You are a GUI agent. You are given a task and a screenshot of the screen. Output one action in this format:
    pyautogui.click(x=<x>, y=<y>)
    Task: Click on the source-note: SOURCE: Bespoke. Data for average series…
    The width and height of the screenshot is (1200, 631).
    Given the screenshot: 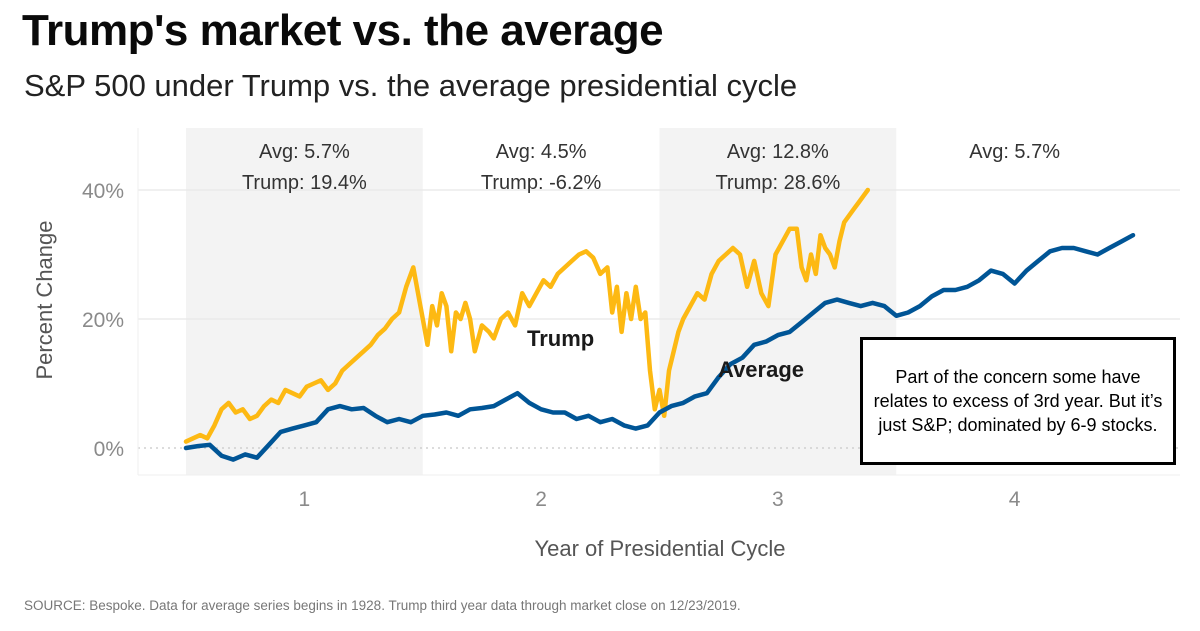 What is the action you would take?
    pyautogui.click(x=382, y=605)
    